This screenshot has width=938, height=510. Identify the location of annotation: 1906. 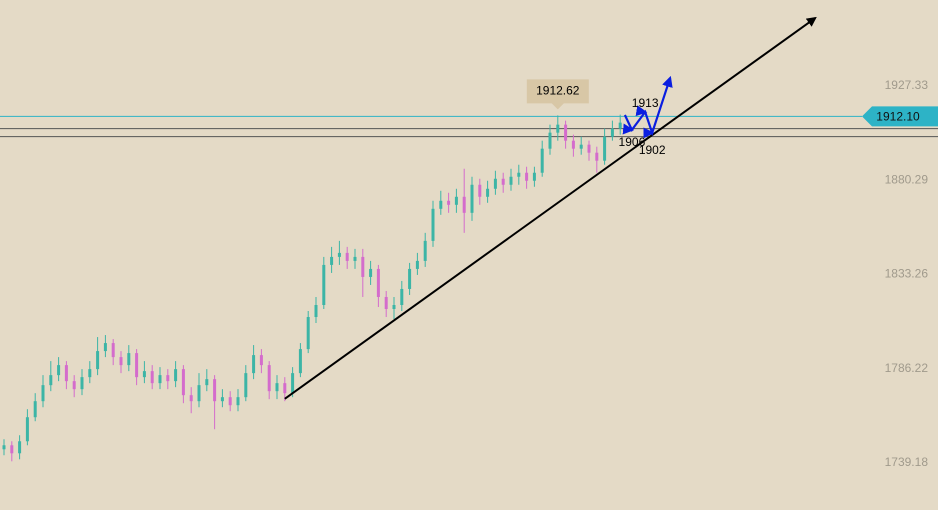
(632, 142).